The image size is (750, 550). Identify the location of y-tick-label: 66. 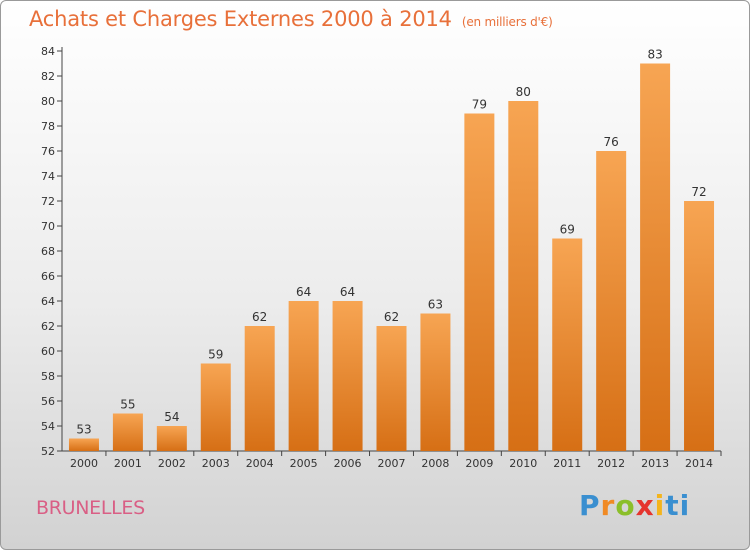
(48, 276).